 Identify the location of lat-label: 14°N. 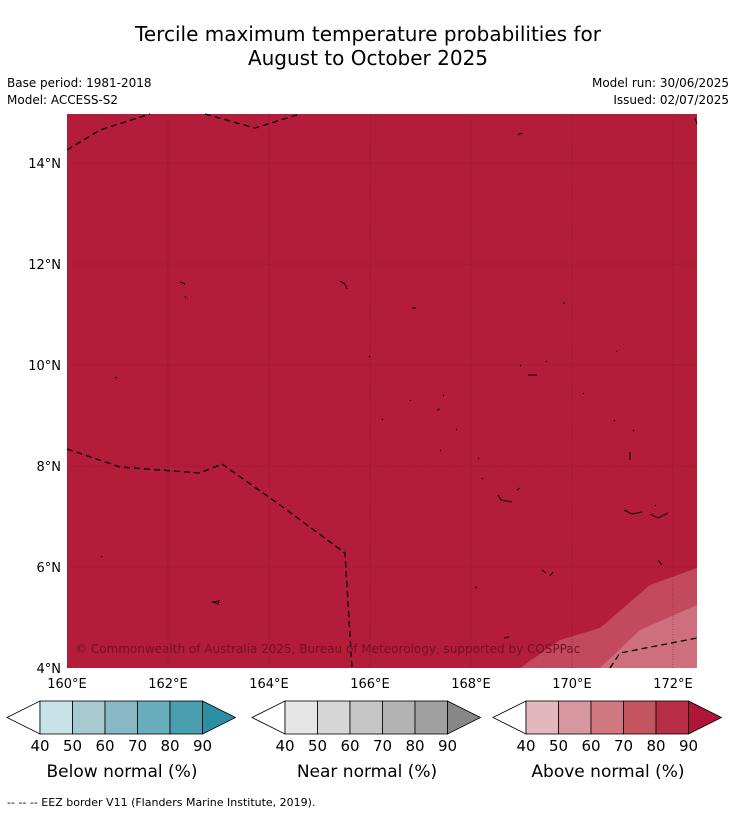
(44, 164).